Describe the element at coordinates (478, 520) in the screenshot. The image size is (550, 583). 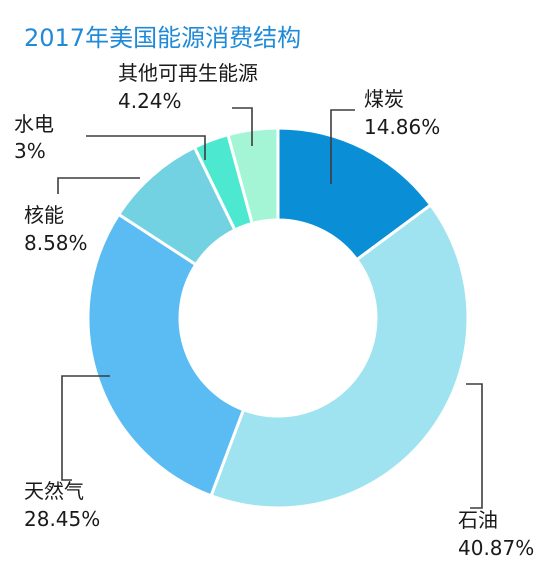
I see `slice-name-label: 石油` at that location.